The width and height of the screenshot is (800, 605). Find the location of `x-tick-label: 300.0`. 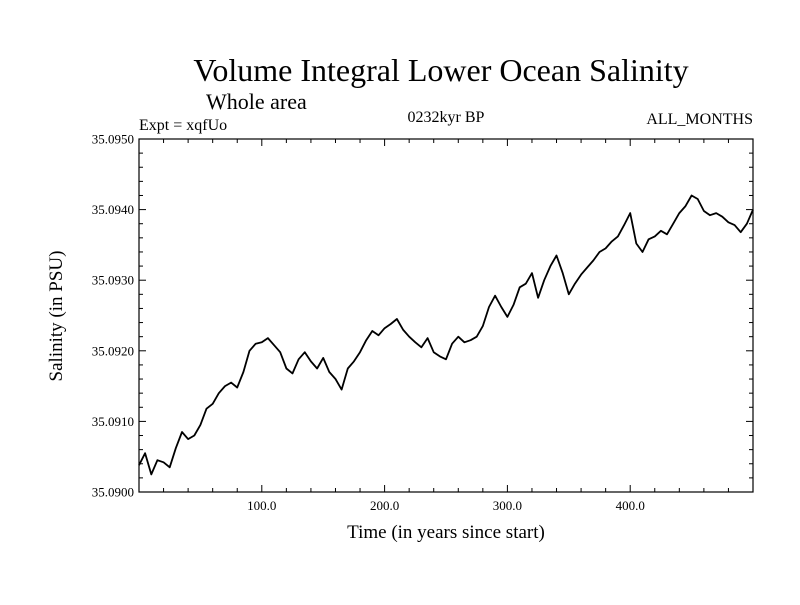

x-tick-label: 300.0 is located at coordinates (507, 505).